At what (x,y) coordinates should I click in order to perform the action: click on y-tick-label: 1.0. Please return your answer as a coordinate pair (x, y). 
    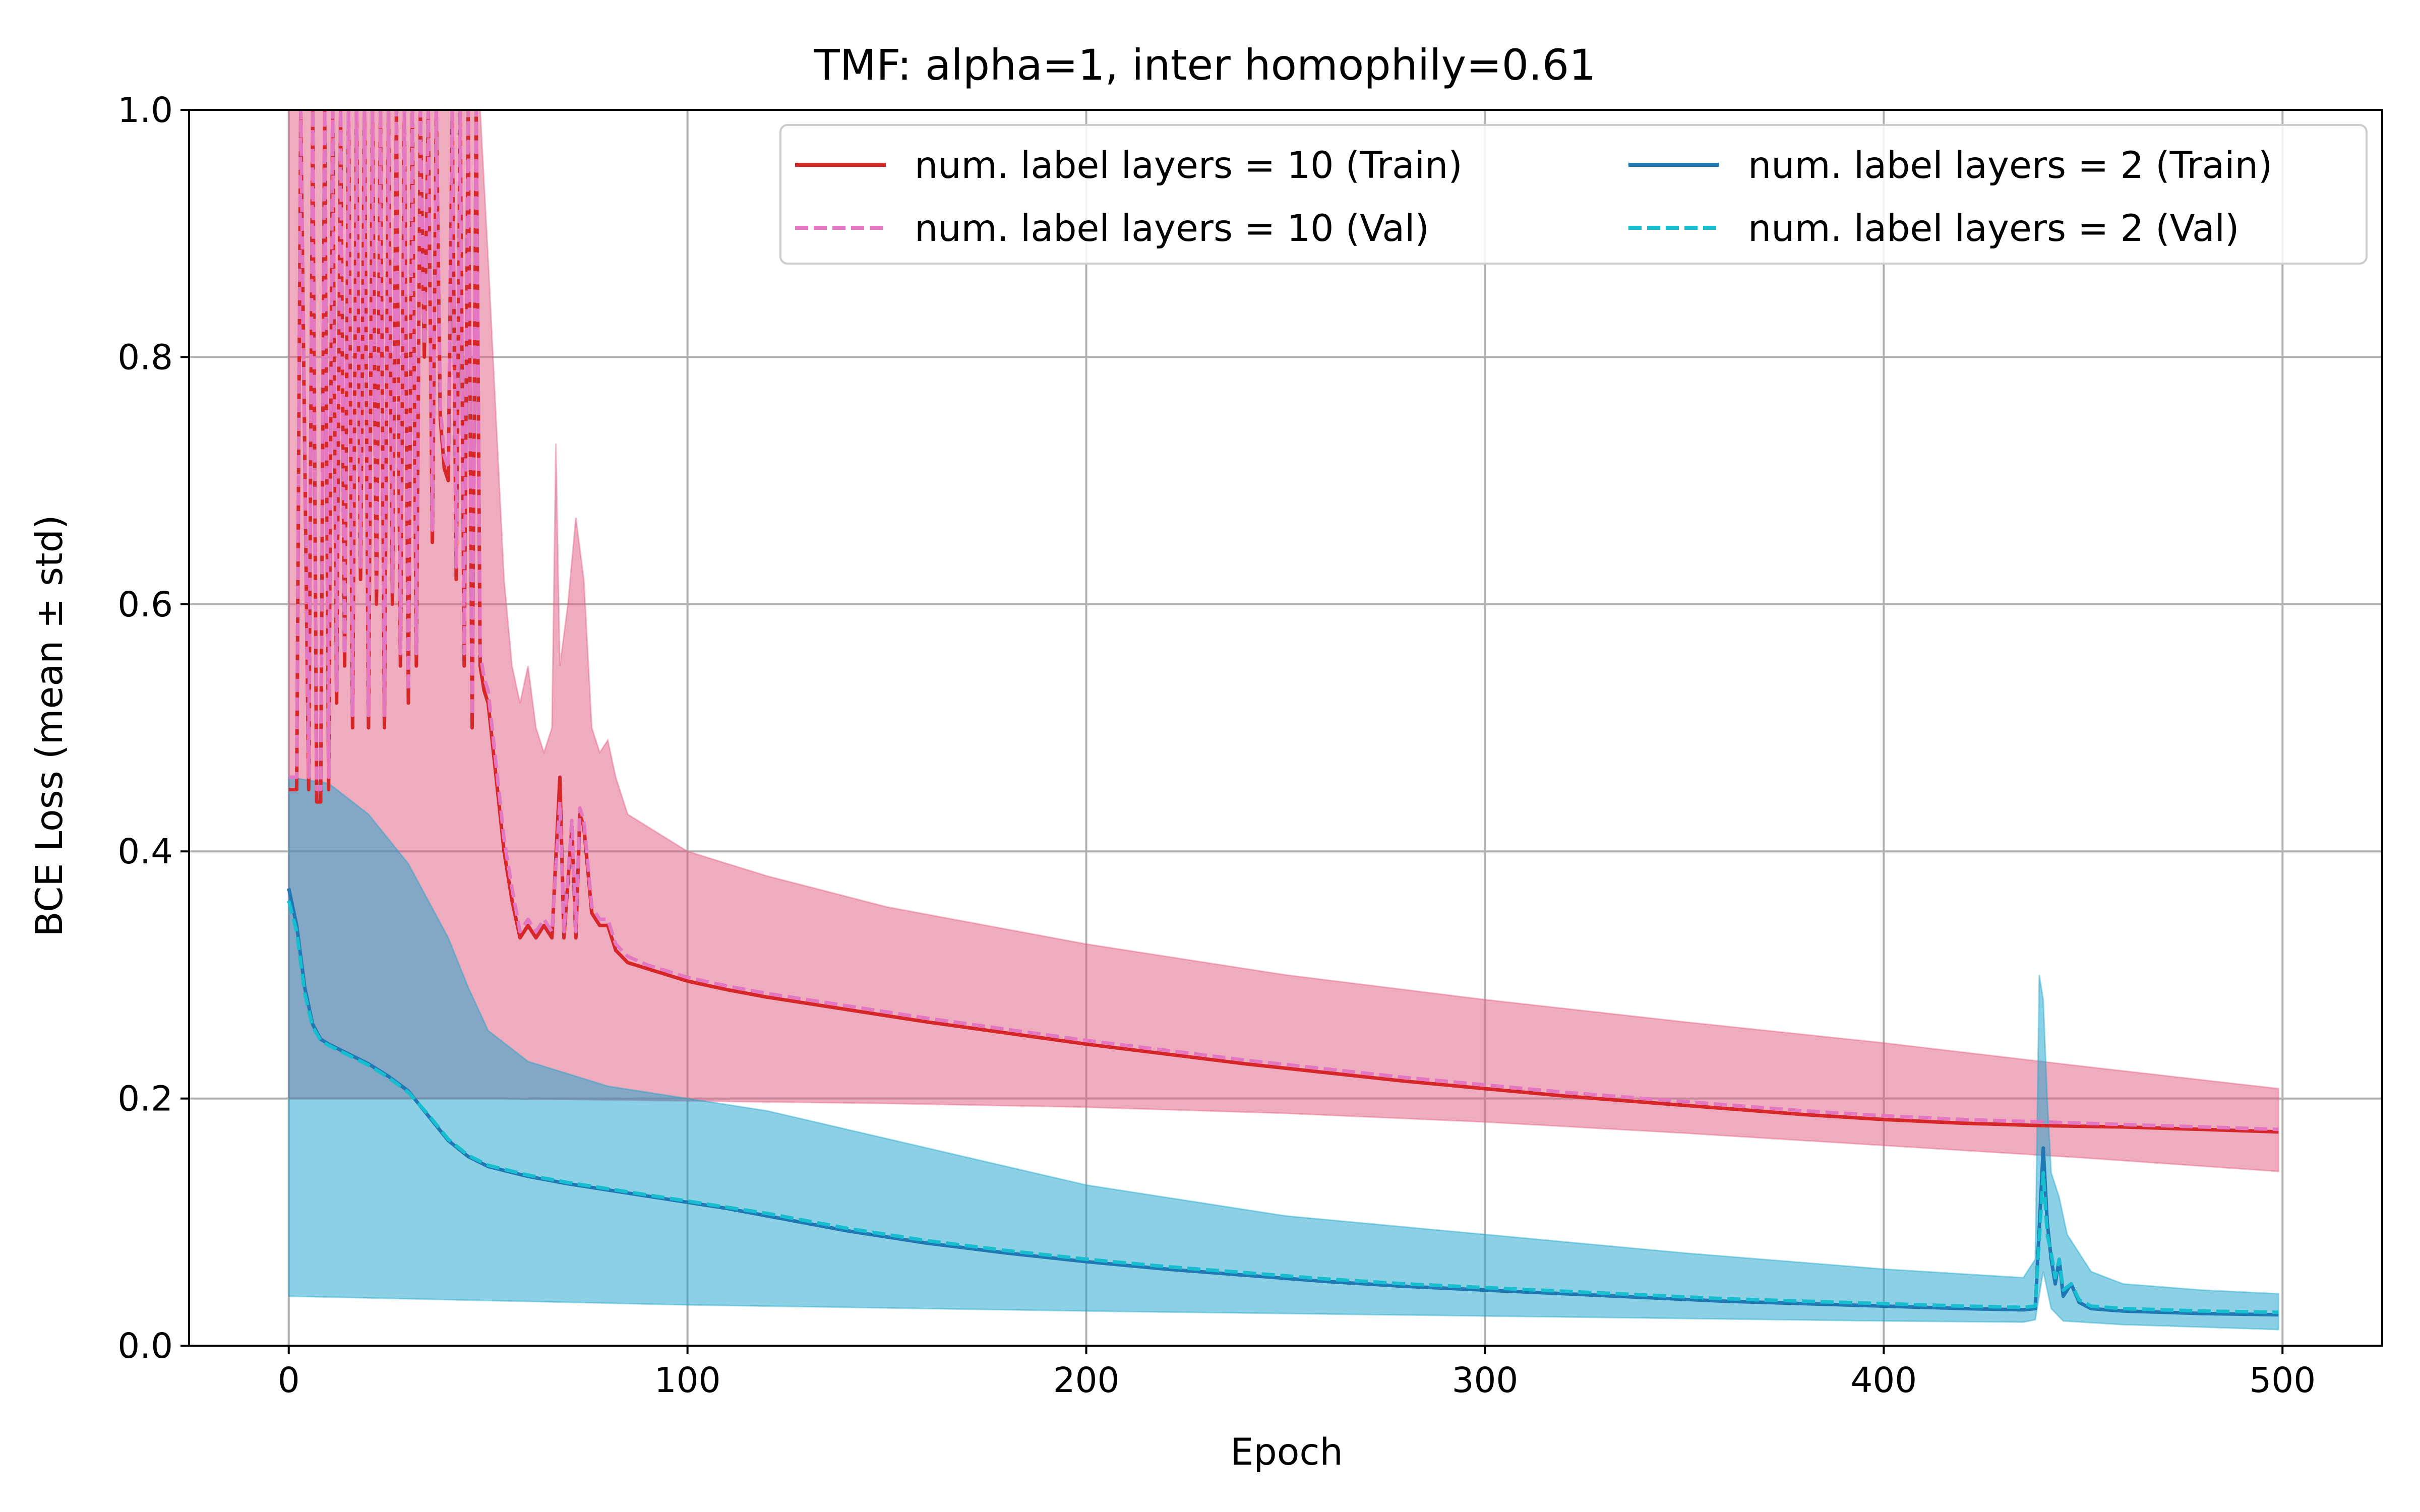
    Looking at the image, I should click on (145, 110).